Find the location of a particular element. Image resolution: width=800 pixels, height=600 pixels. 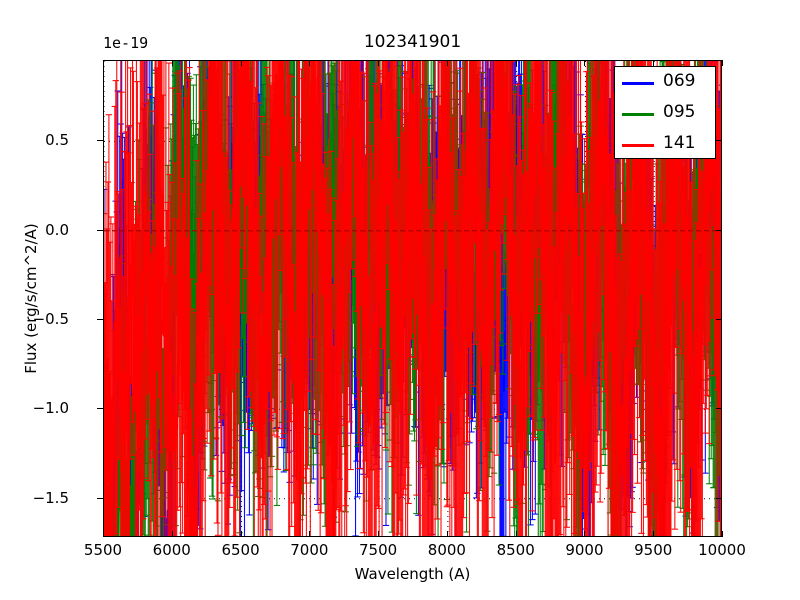

x-tick-label: 8500 is located at coordinates (515, 550).